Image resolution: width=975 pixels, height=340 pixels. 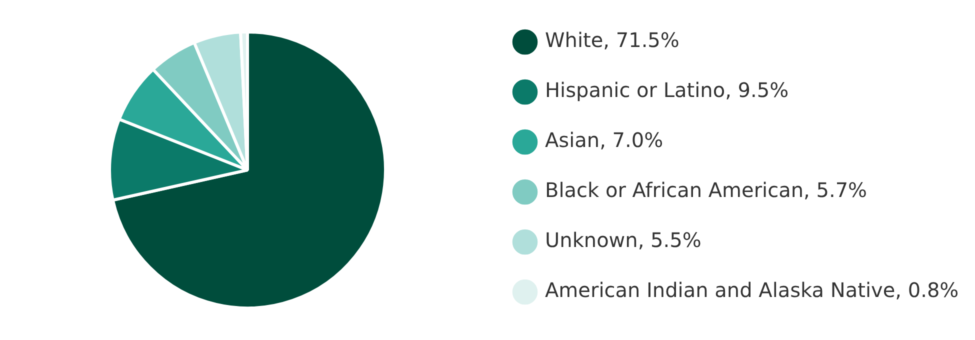 I want to click on legend-label: Unknown, 5.5%, so click(x=623, y=240).